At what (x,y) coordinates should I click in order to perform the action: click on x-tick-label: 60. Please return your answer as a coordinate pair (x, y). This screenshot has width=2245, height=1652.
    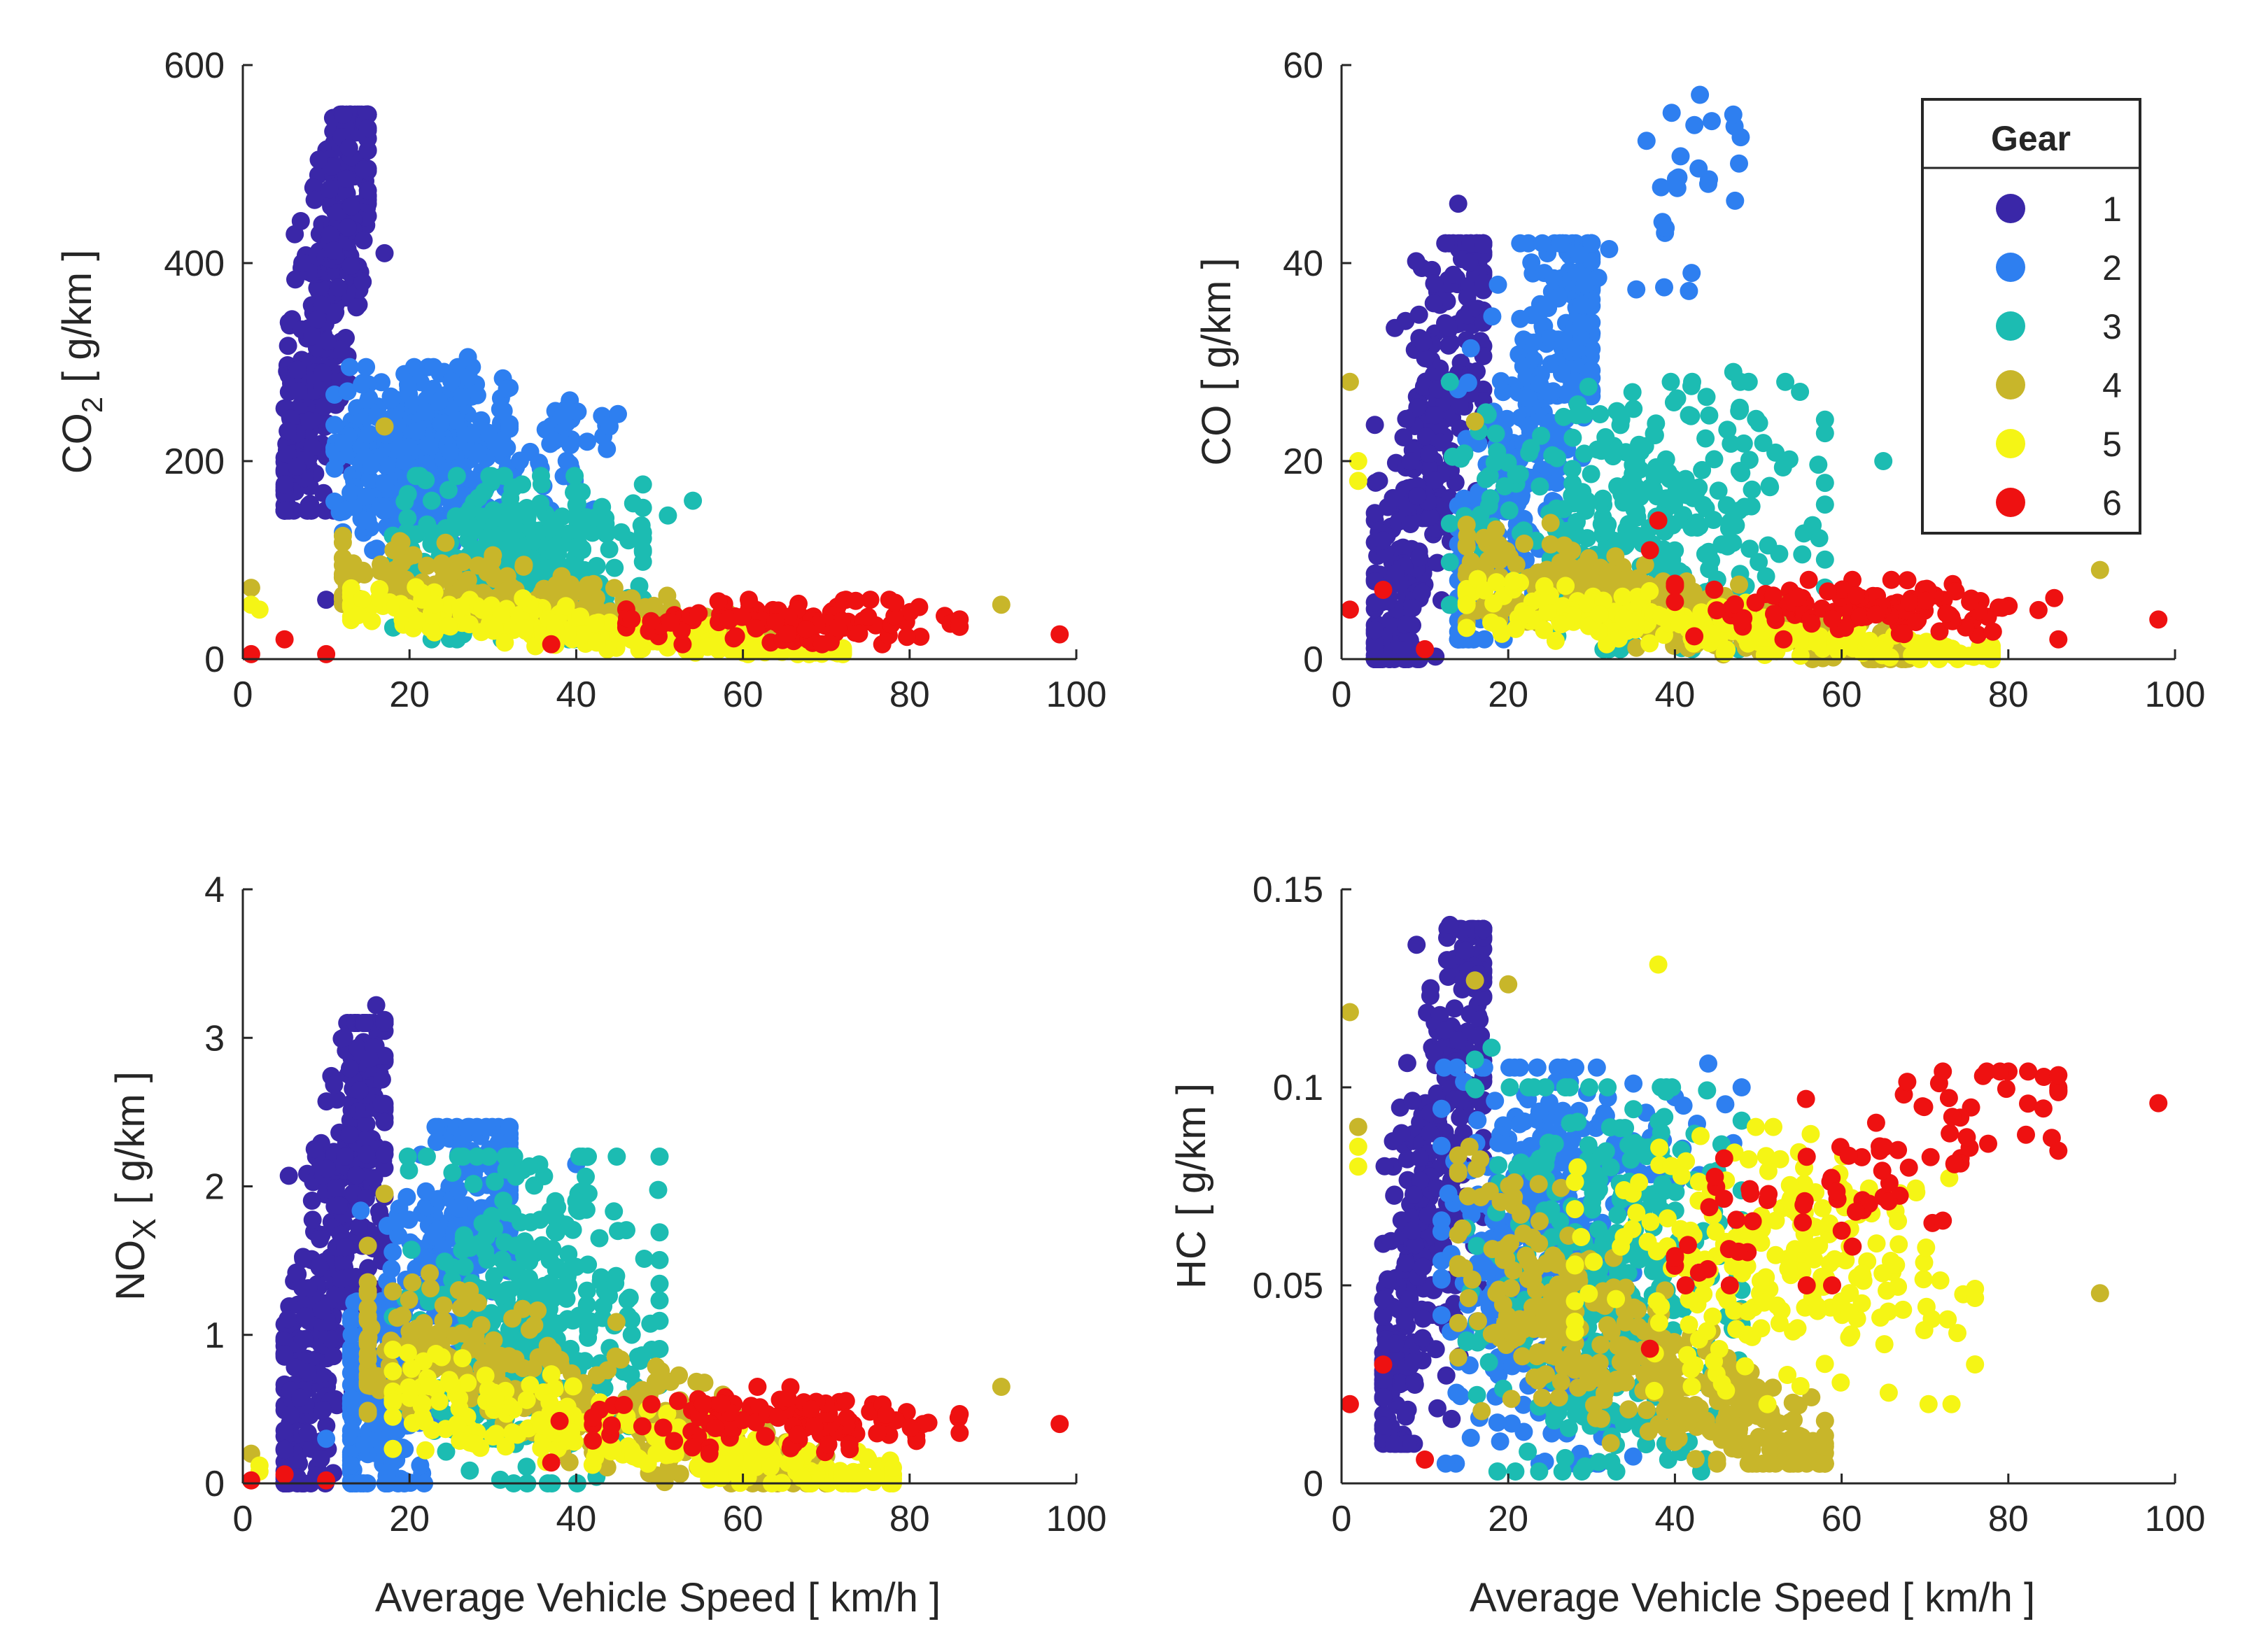
    Looking at the image, I should click on (1842, 695).